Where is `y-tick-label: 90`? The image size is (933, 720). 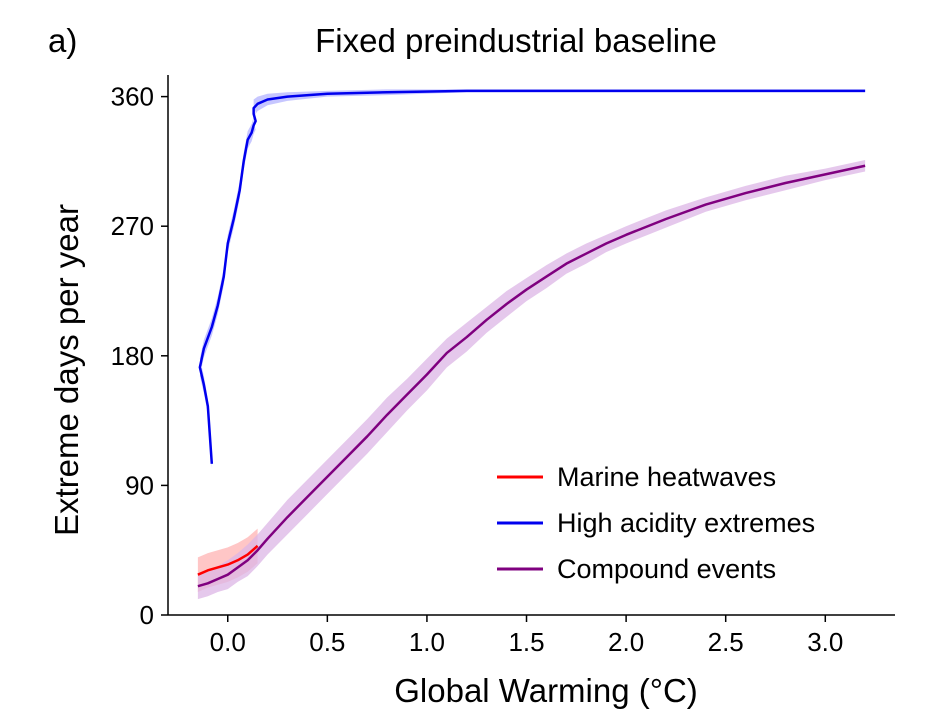
y-tick-label: 90 is located at coordinates (139, 485).